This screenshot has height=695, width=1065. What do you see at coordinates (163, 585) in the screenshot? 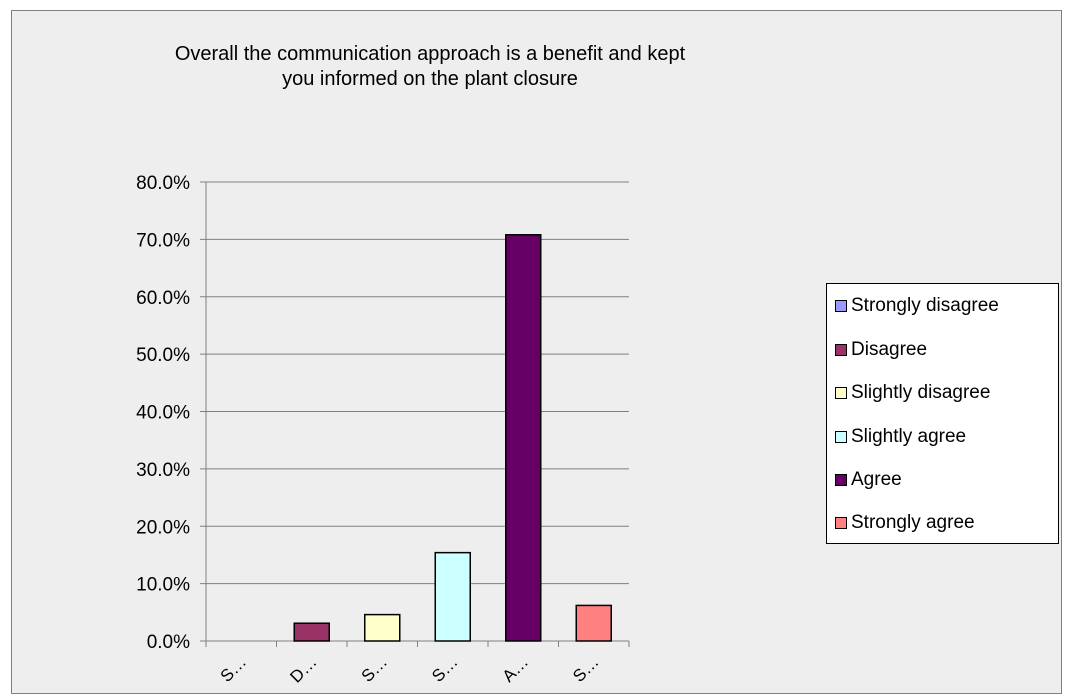
I see `y-tick-label-10: 10.0%` at bounding box center [163, 585].